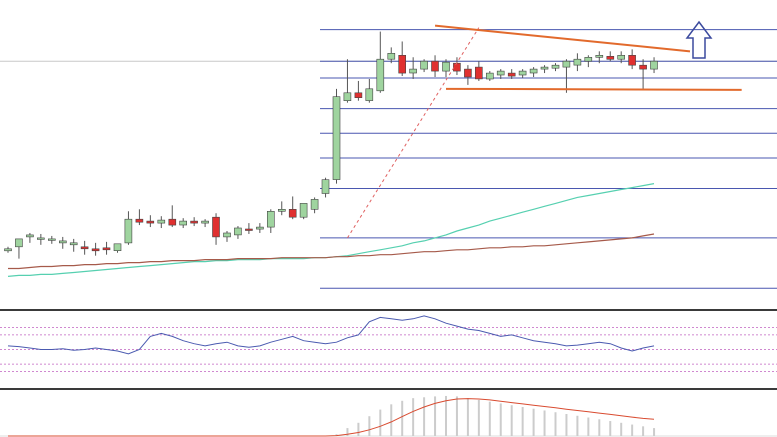 The width and height of the screenshot is (777, 437). I want to click on histogram-panel, so click(388, 416).